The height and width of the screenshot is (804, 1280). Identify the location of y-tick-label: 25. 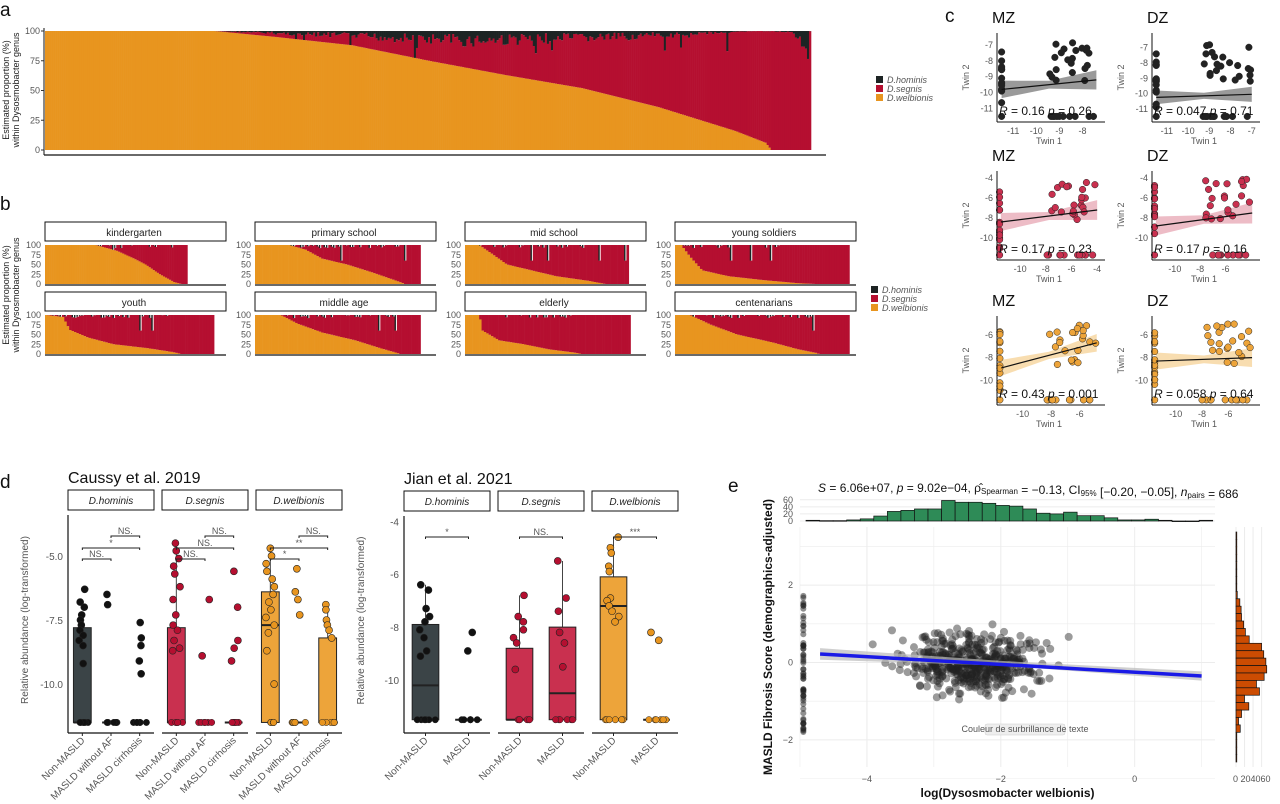
(666, 344).